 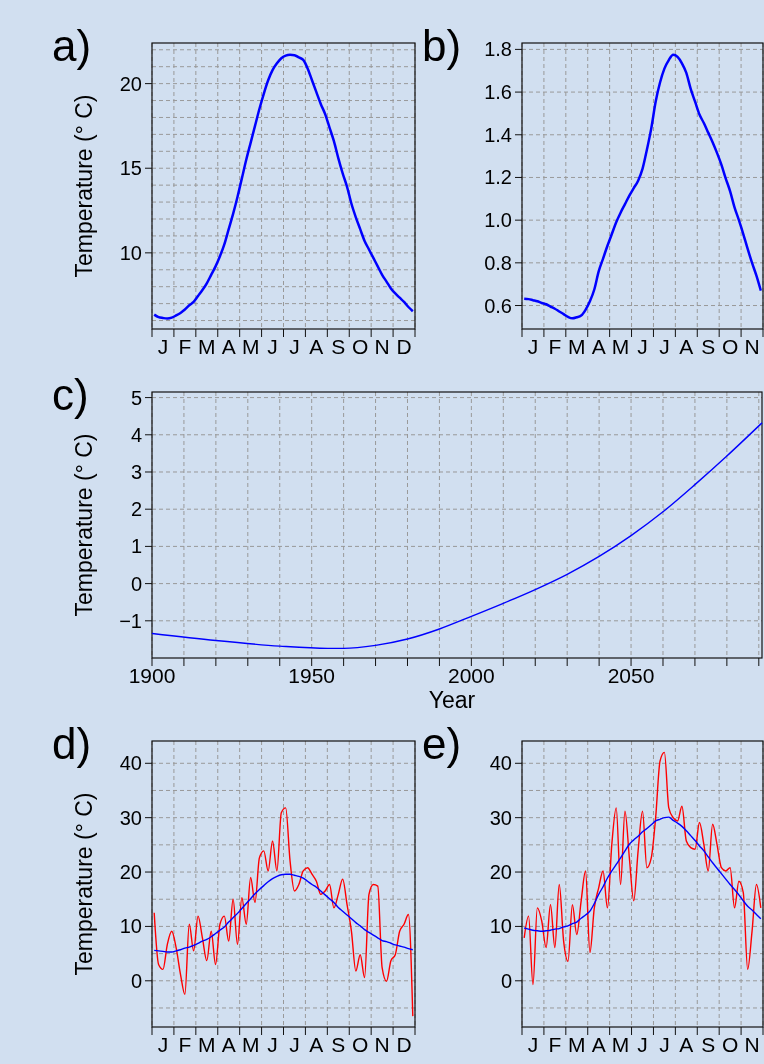 I want to click on x-tick-label: 1900, so click(x=152, y=675).